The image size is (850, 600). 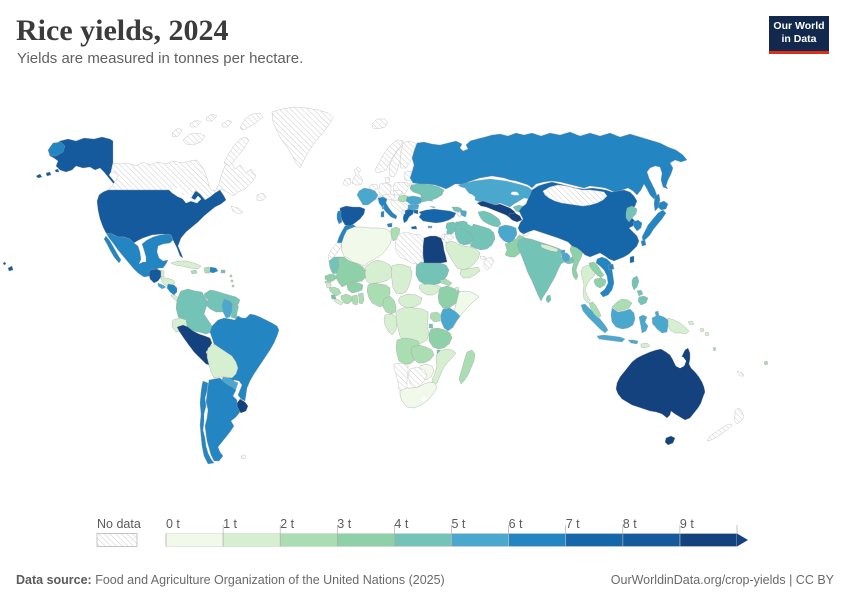 What do you see at coordinates (516, 524) in the screenshot?
I see `svg-text: 6 t` at bounding box center [516, 524].